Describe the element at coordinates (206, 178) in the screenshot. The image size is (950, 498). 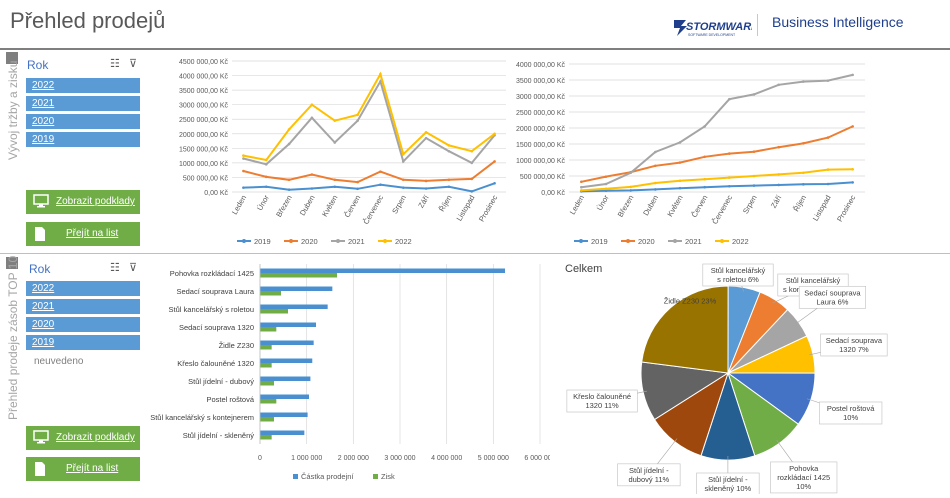
I see `y-tick-label: 500 000,00 Kč` at that location.